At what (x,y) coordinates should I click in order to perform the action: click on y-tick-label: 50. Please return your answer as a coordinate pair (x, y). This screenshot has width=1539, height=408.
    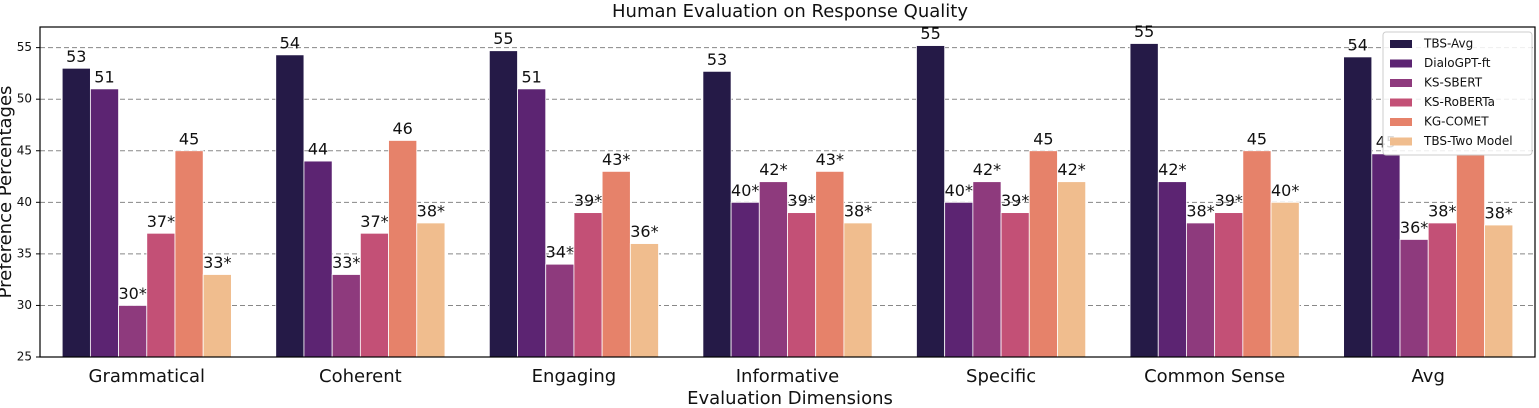
    Looking at the image, I should click on (24, 99).